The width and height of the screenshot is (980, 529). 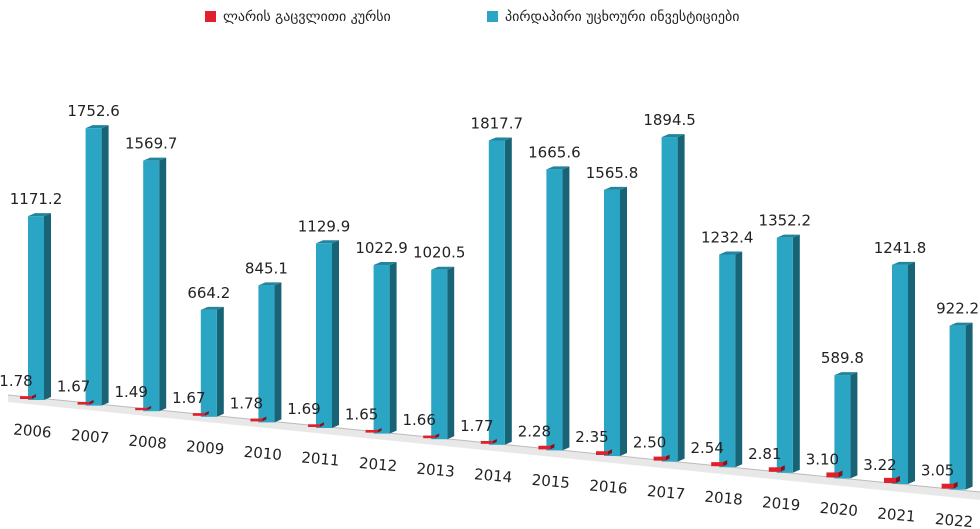 I want to click on x-tick-label: 2007, so click(x=90, y=436).